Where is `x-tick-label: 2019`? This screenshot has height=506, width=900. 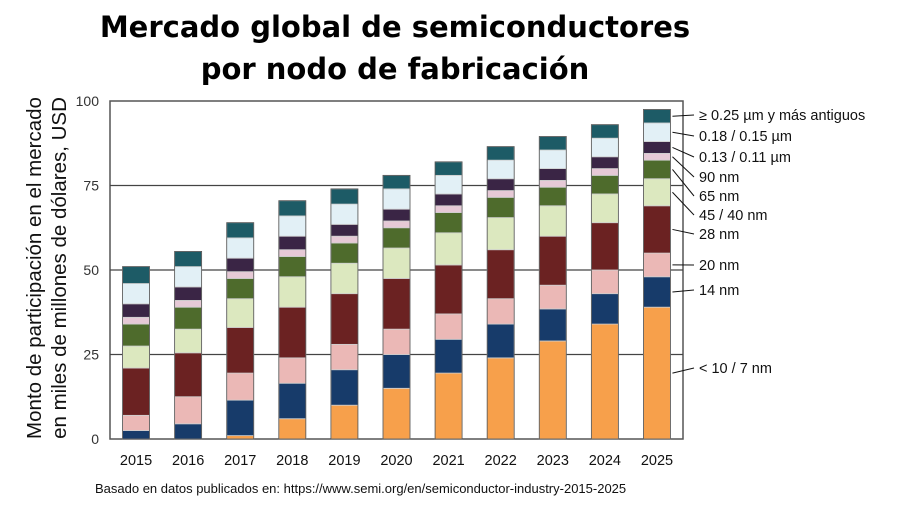 x-tick-label: 2019 is located at coordinates (344, 461).